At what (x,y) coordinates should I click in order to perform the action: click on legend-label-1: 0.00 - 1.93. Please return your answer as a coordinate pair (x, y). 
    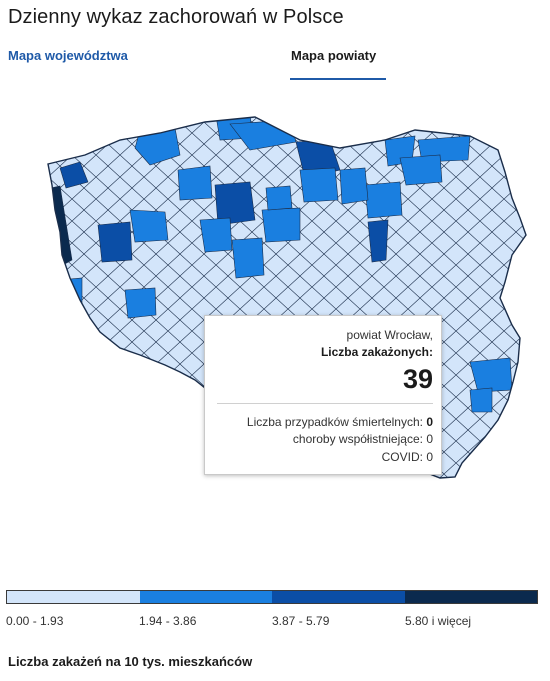
    Looking at the image, I should click on (35, 621).